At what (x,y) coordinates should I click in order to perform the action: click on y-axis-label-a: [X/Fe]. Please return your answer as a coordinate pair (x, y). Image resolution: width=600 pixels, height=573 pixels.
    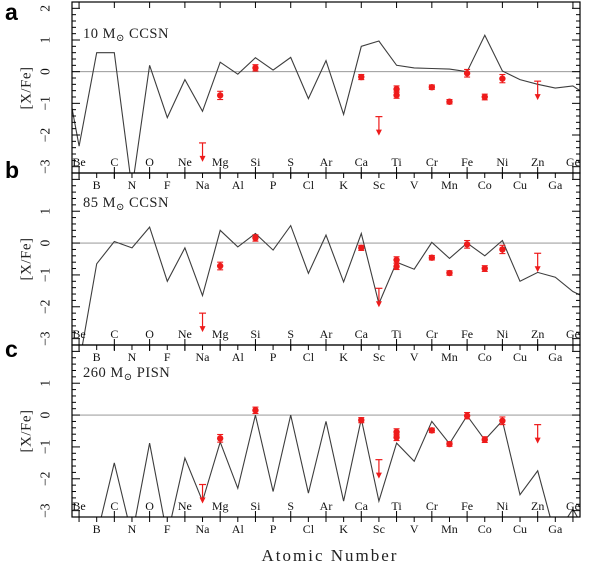
    Looking at the image, I should click on (26, 88).